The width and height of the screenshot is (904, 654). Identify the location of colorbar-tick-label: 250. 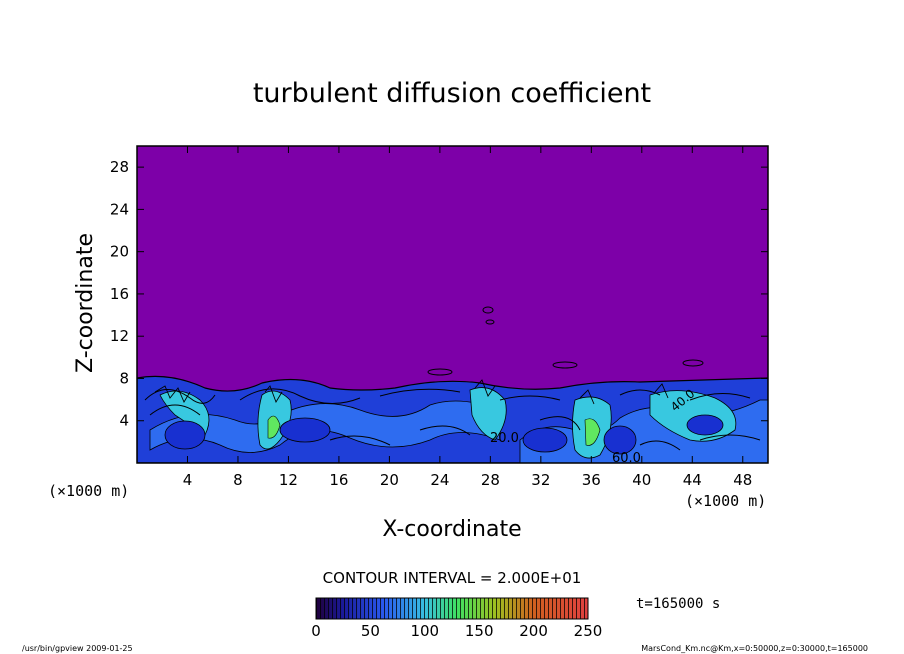
(588, 631).